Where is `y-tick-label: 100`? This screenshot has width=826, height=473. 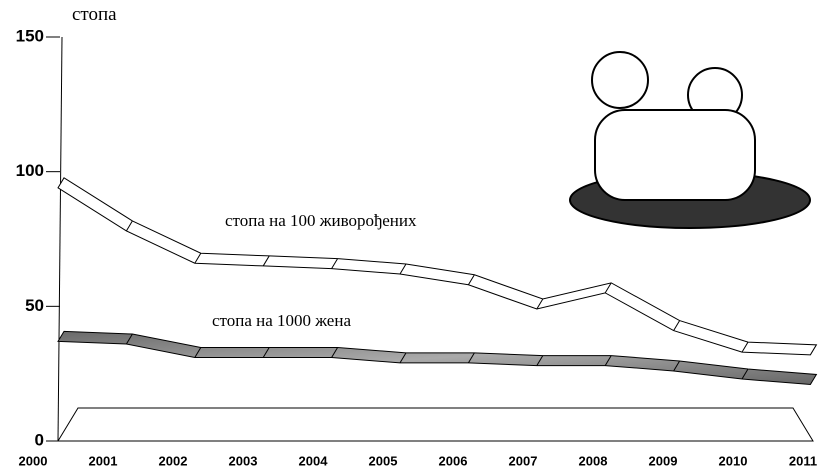 y-tick-label: 100 is located at coordinates (30, 170).